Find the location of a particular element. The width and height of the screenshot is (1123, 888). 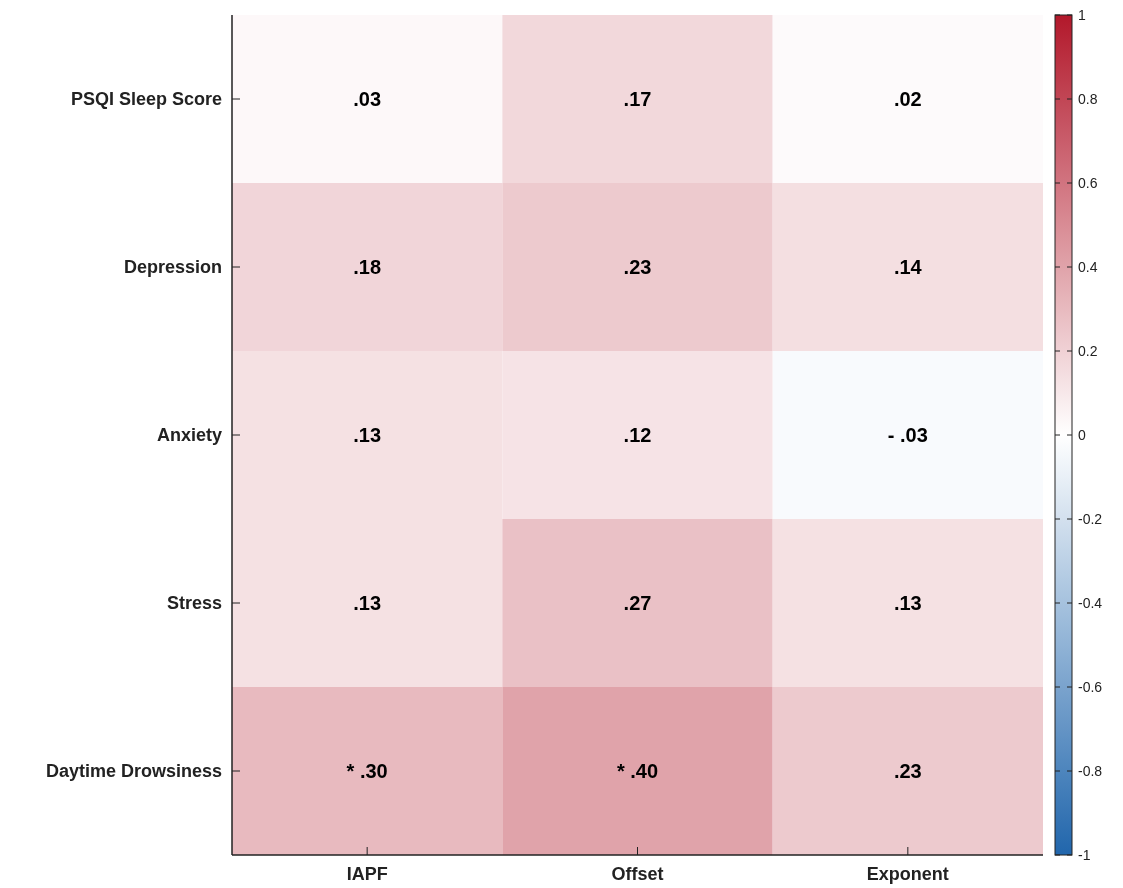

color-bar-label: -0.4 is located at coordinates (1090, 602).